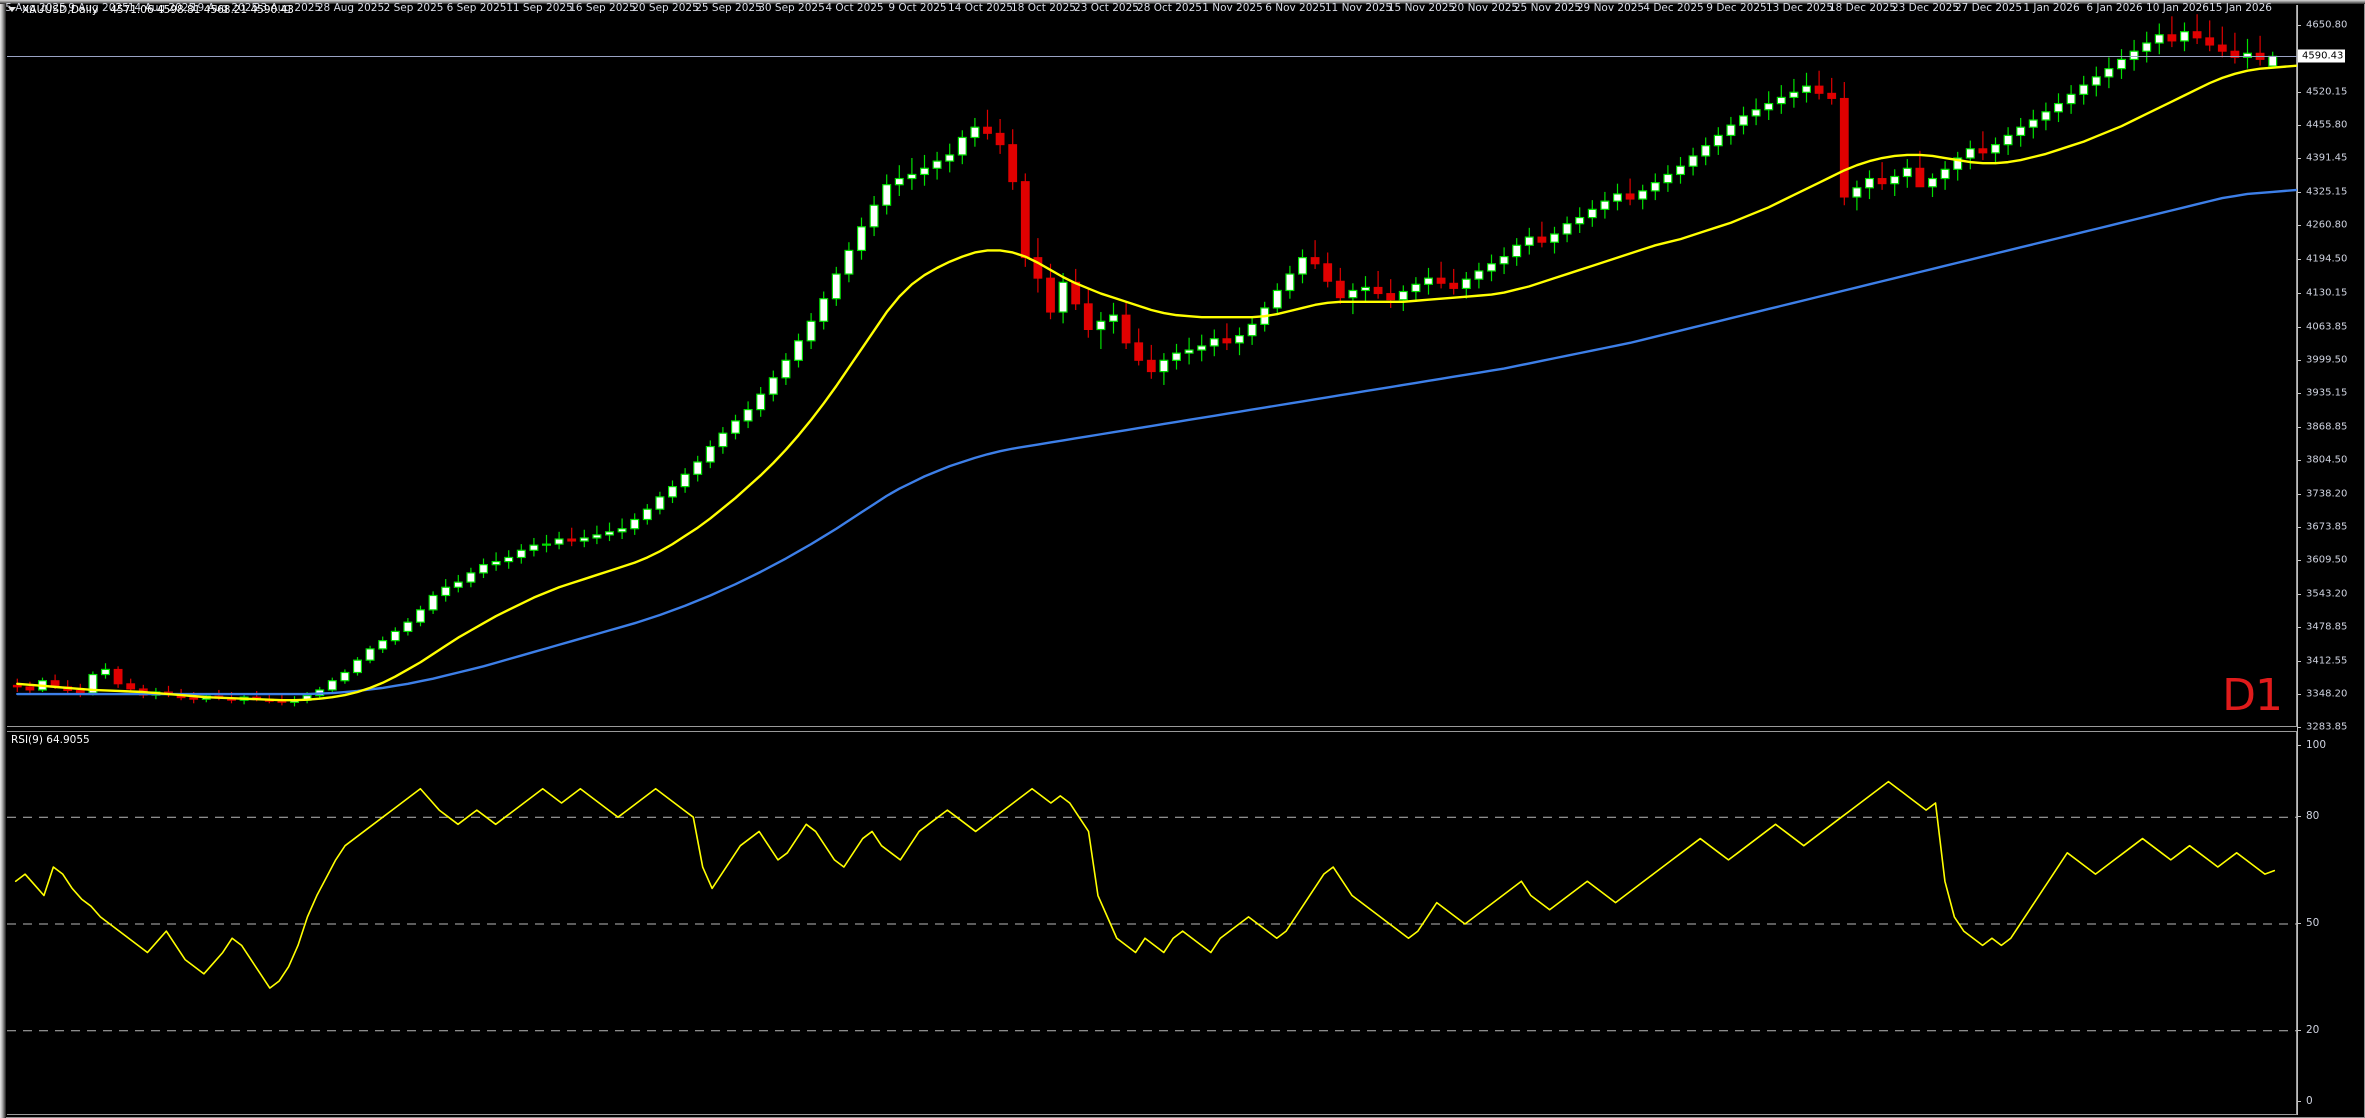 The height and width of the screenshot is (1118, 2365). Describe the element at coordinates (2313, 1029) in the screenshot. I see `rsi-tick-label: 20` at that location.